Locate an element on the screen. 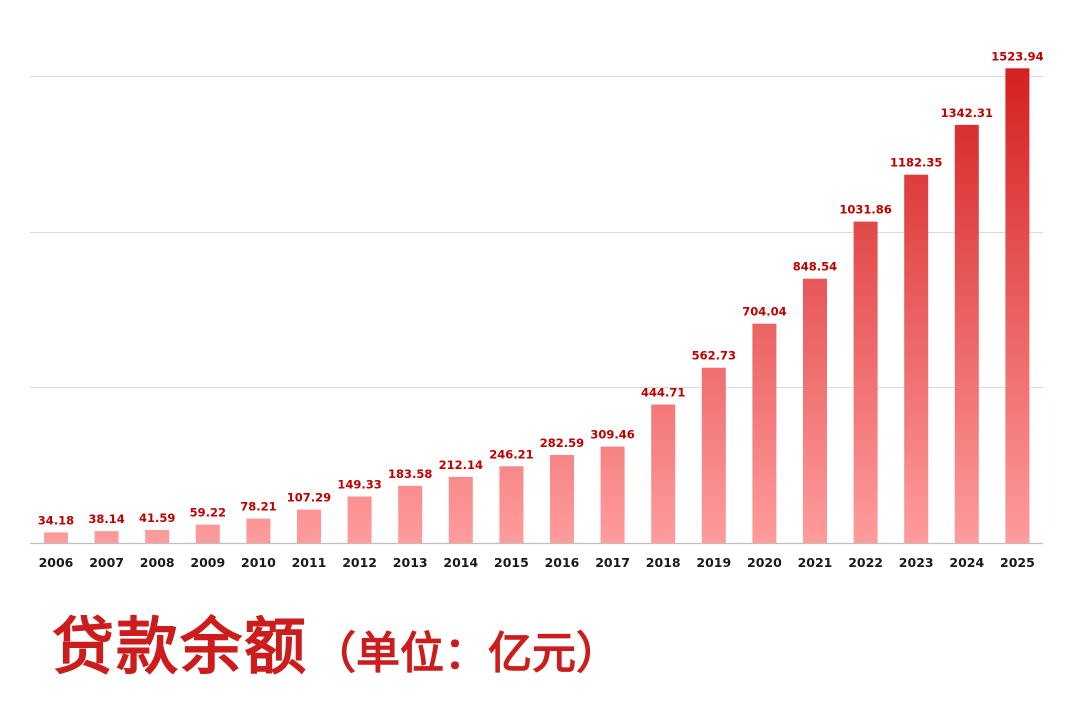 This screenshot has height=704, width=1080. x-tick-label-2009: 2009 is located at coordinates (207, 562).